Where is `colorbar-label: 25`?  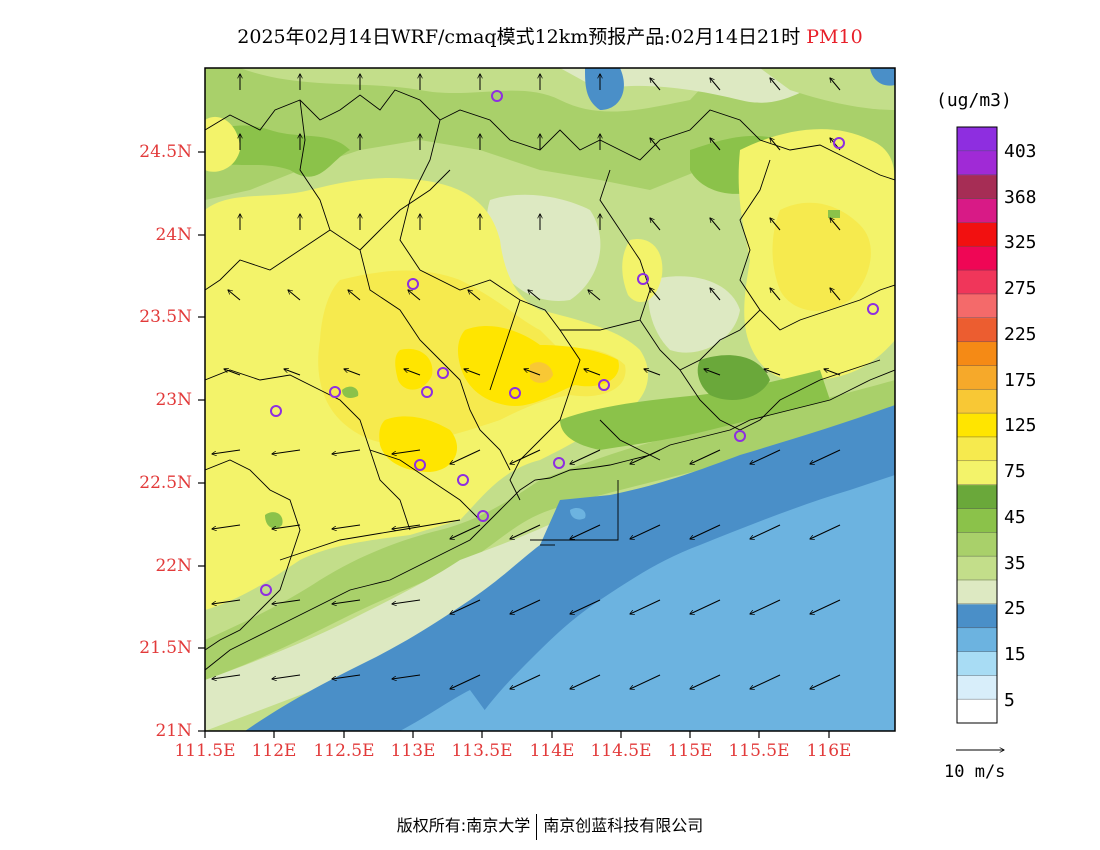
colorbar-label: 25 is located at coordinates (1015, 608).